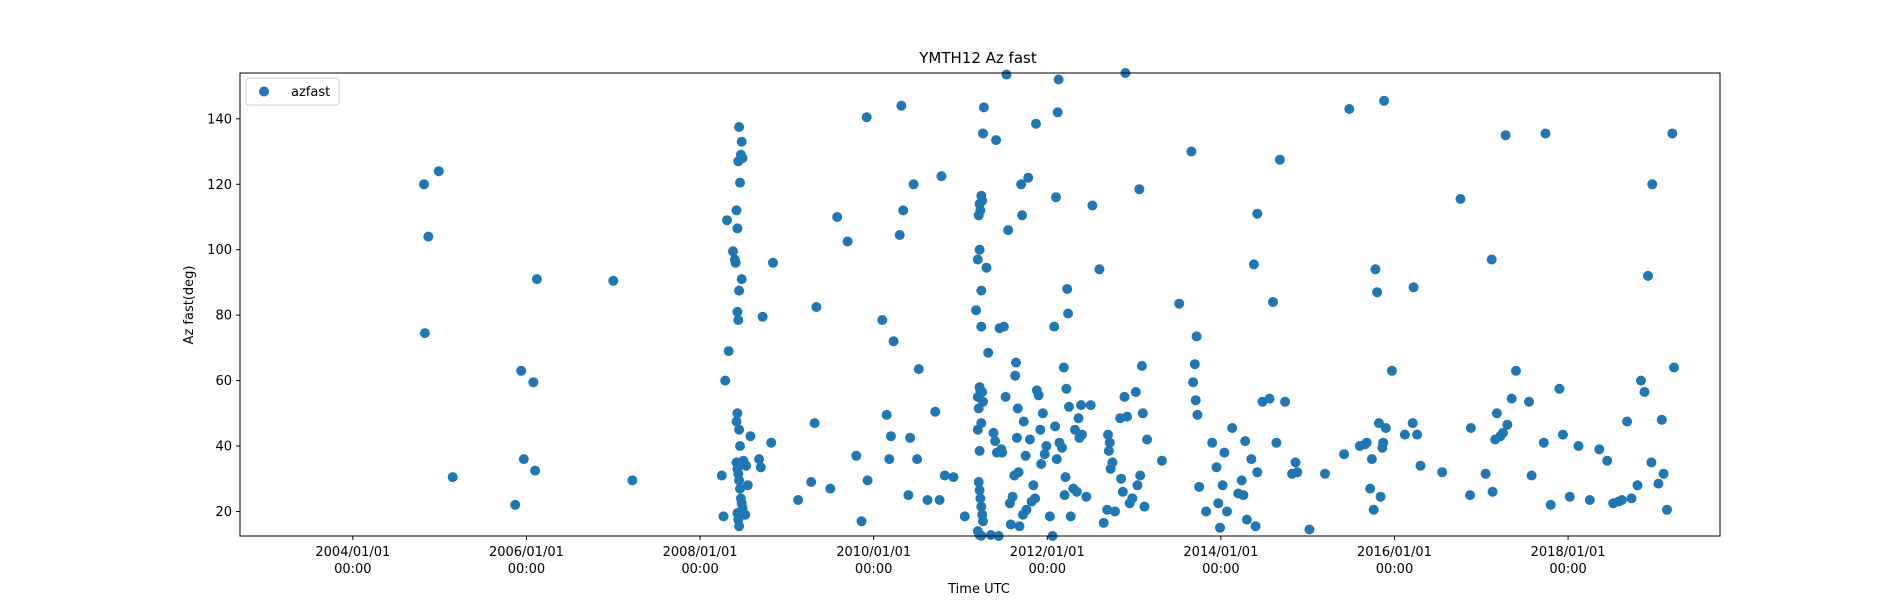 This screenshot has width=1900, height=600. What do you see at coordinates (1394, 552) in the screenshot?
I see `x-tick-label: 2016/01/01` at bounding box center [1394, 552].